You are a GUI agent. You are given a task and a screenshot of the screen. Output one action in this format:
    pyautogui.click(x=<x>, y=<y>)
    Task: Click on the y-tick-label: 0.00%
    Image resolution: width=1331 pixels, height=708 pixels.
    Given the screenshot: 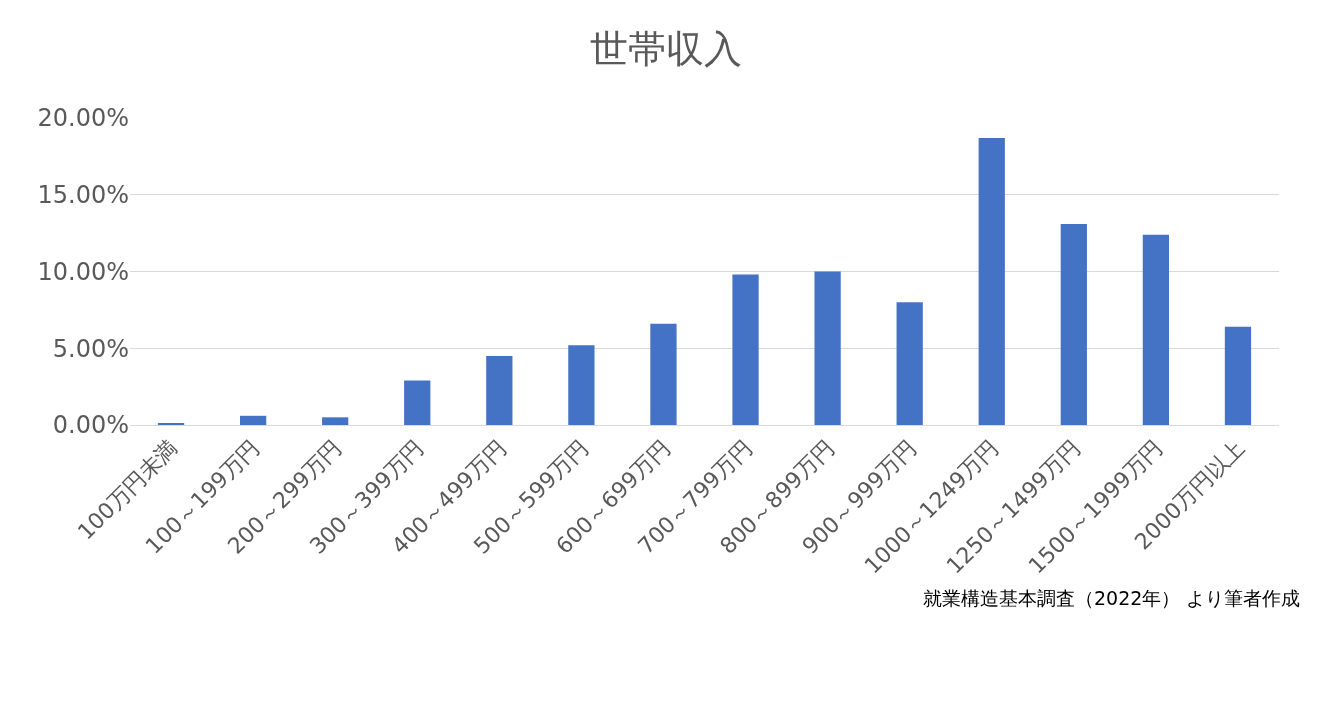 What is the action you would take?
    pyautogui.click(x=90, y=425)
    